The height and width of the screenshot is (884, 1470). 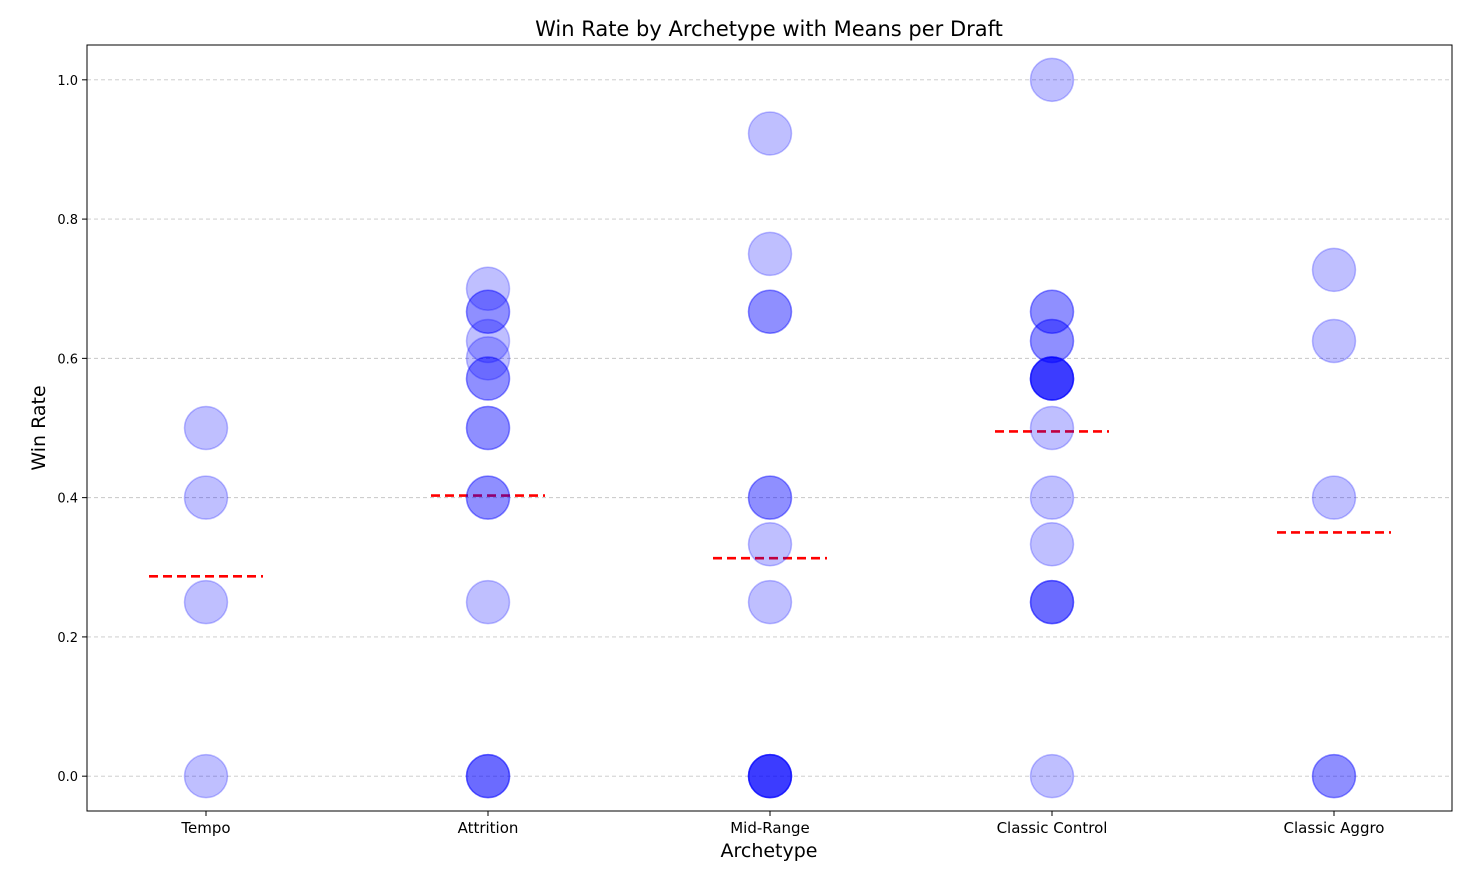 I want to click on x-axis-label: Archetype, so click(x=768, y=851).